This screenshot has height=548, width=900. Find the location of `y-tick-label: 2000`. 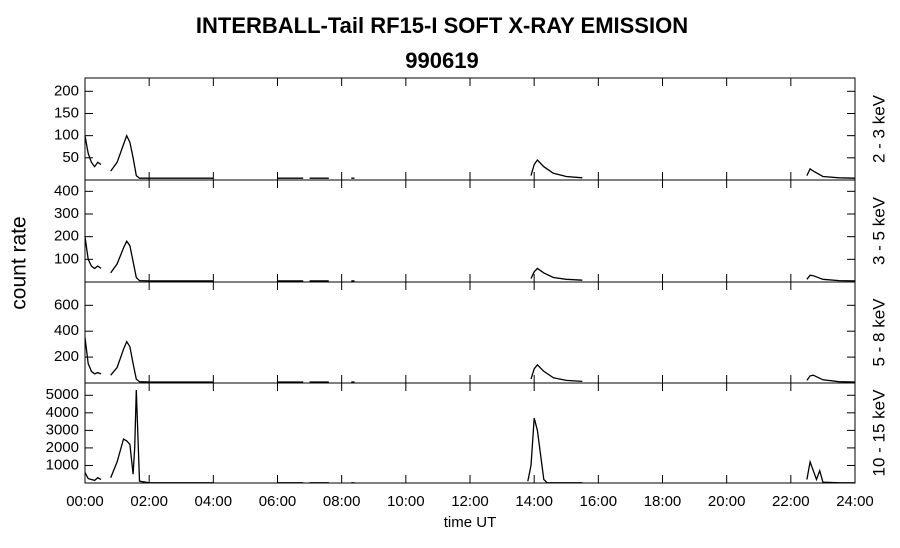

y-tick-label: 2000 is located at coordinates (62, 447).